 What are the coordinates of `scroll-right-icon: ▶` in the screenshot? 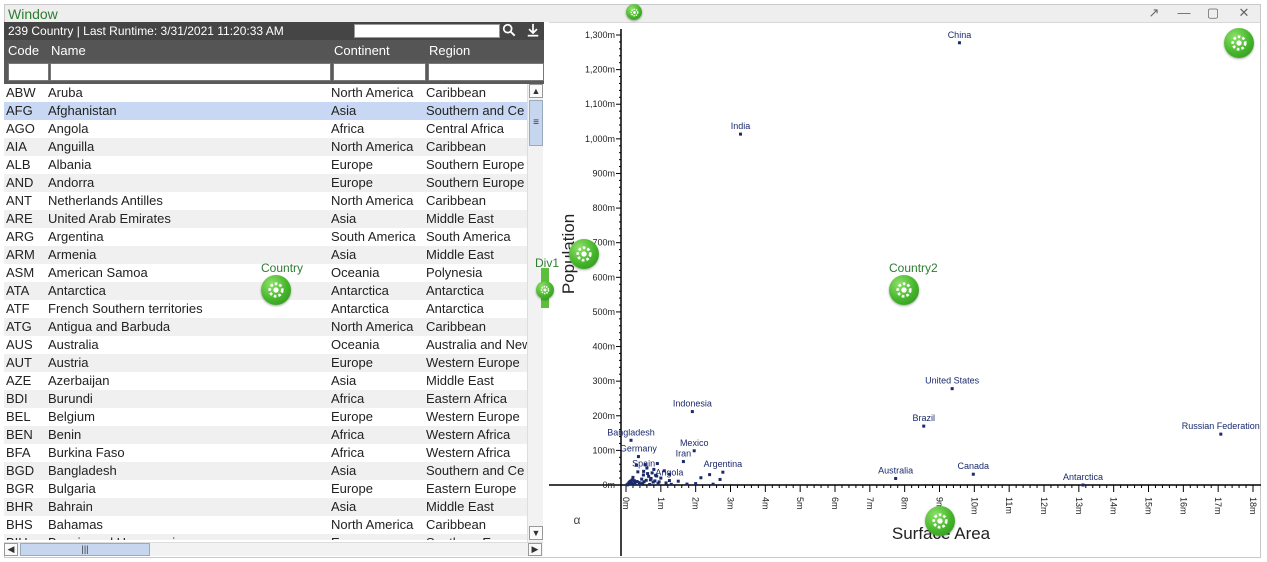 It's located at (535, 549).